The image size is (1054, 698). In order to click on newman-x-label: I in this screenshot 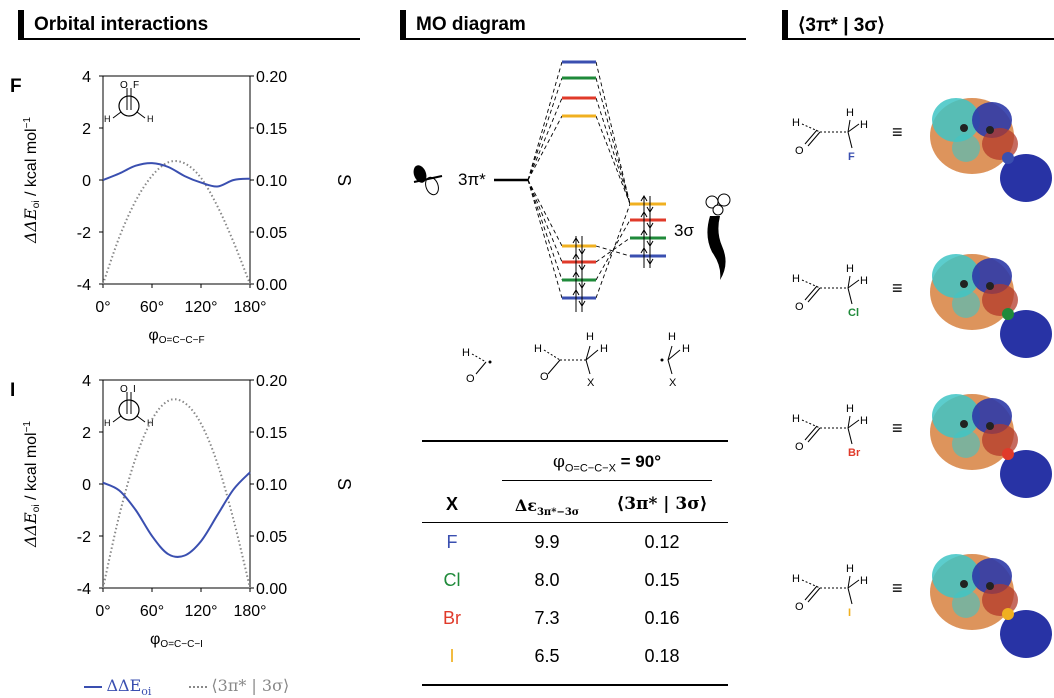, I will do `click(134, 389)`.